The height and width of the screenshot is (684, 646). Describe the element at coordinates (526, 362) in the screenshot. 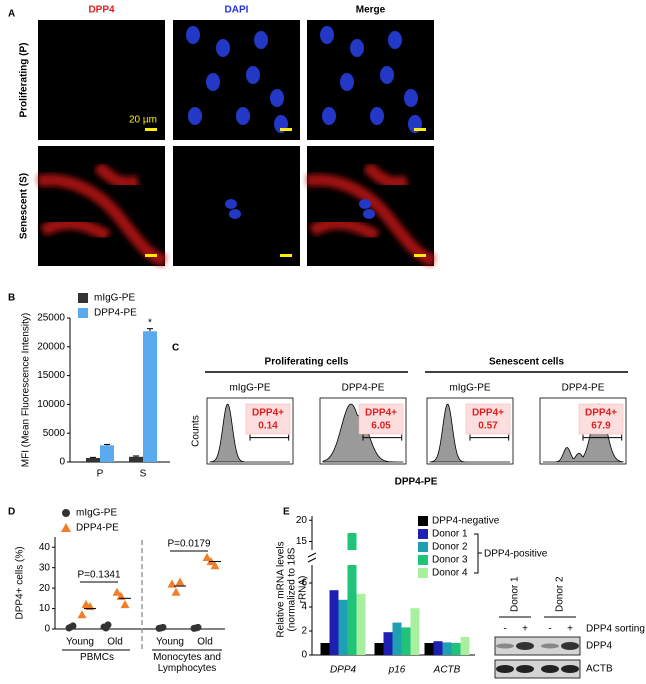

I see `group-header: Senescent cells` at that location.